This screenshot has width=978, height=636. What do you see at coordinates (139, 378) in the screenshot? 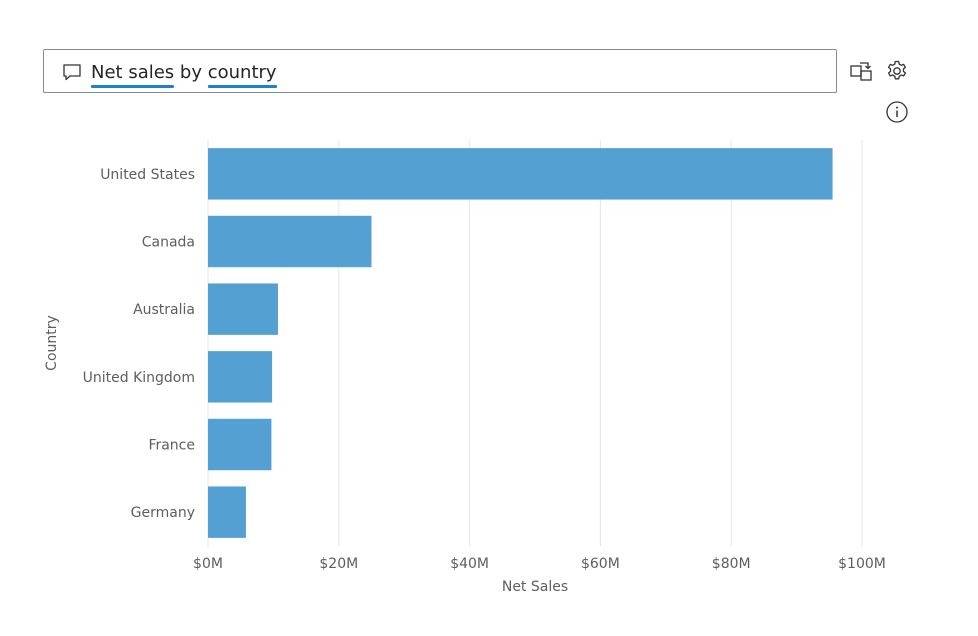
I see `y-tick-label: United Kingdom` at bounding box center [139, 378].